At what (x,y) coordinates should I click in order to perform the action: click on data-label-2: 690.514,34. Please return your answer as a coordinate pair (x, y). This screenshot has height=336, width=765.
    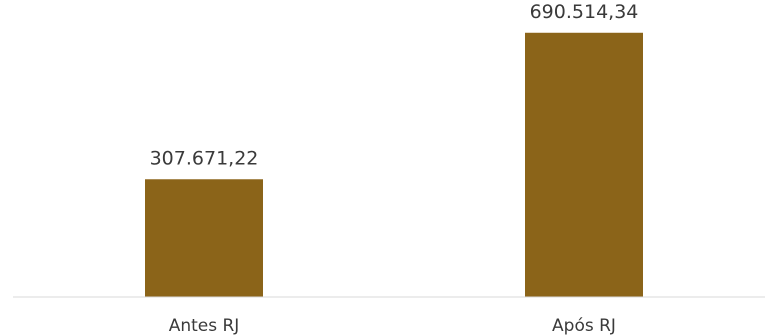
    Looking at the image, I should click on (584, 12).